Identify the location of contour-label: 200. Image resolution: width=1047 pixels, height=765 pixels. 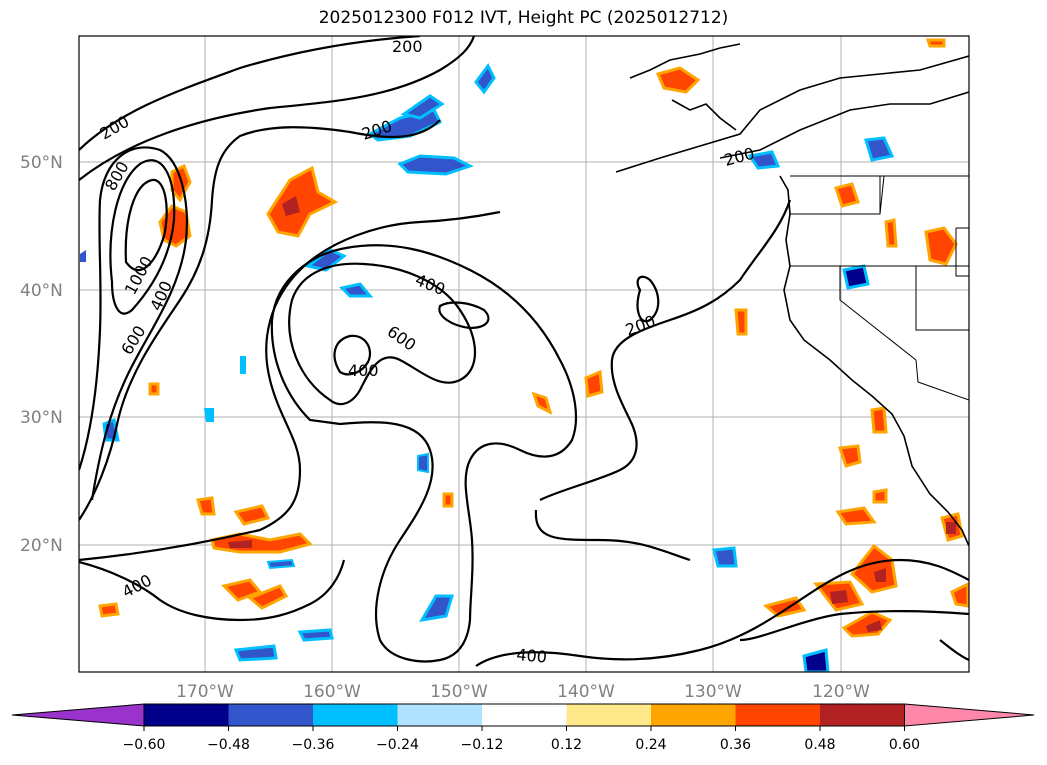
(407, 46).